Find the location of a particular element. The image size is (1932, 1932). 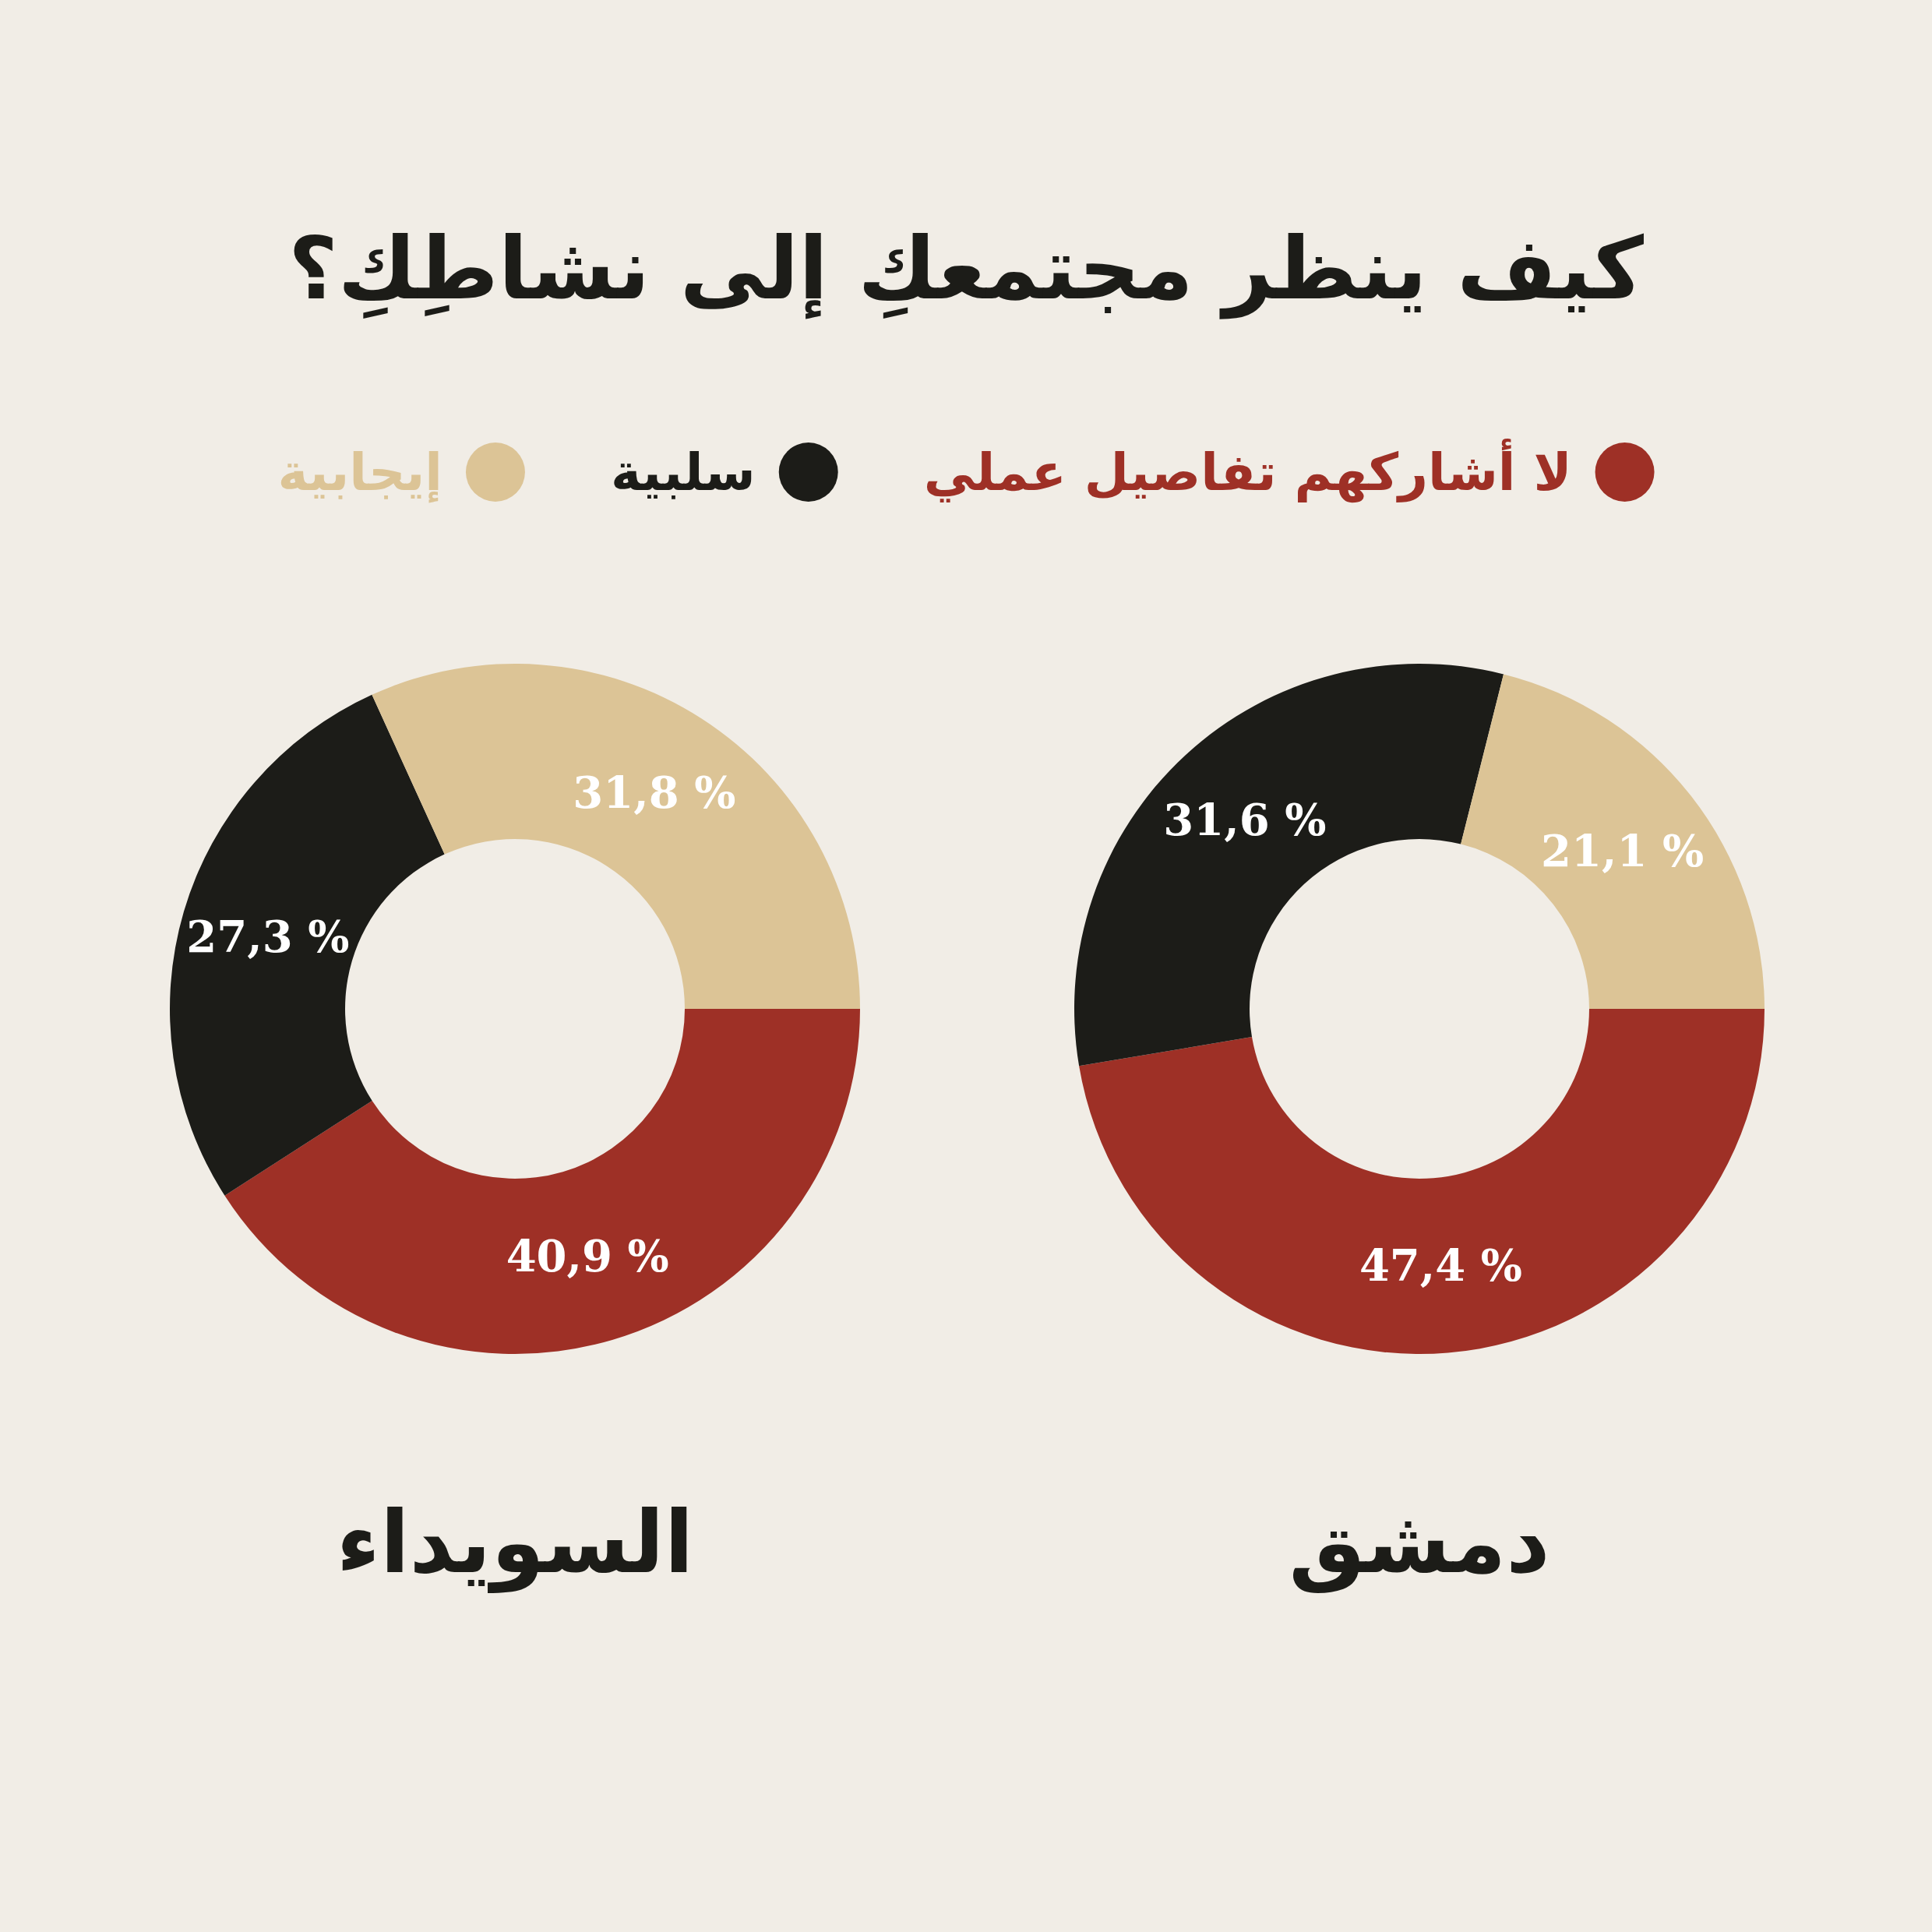

text: السويداء is located at coordinates (515, 1543).